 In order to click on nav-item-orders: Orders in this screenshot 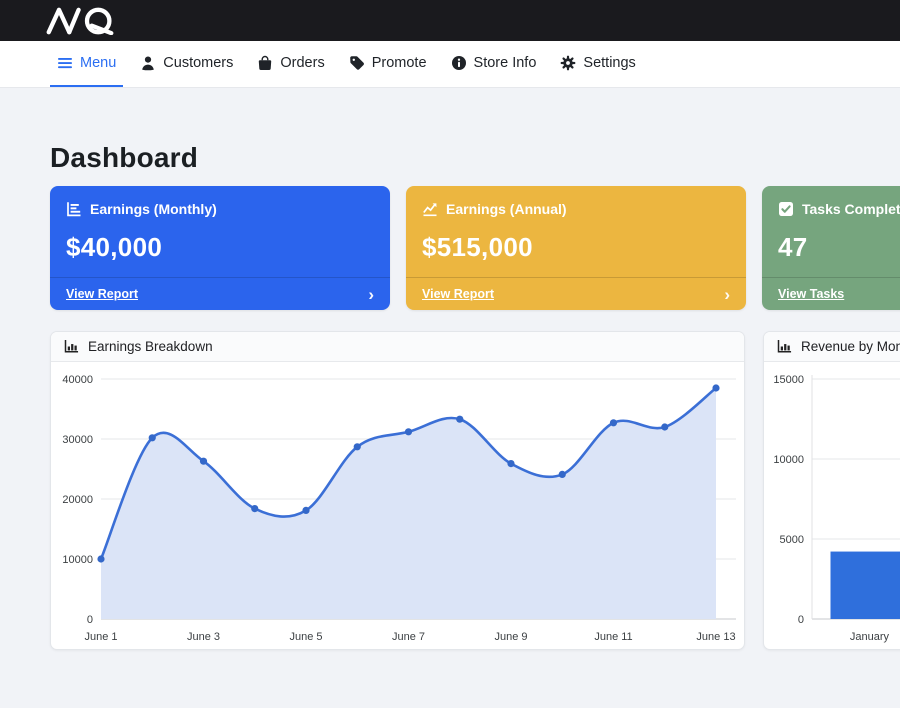, I will do `click(290, 64)`.